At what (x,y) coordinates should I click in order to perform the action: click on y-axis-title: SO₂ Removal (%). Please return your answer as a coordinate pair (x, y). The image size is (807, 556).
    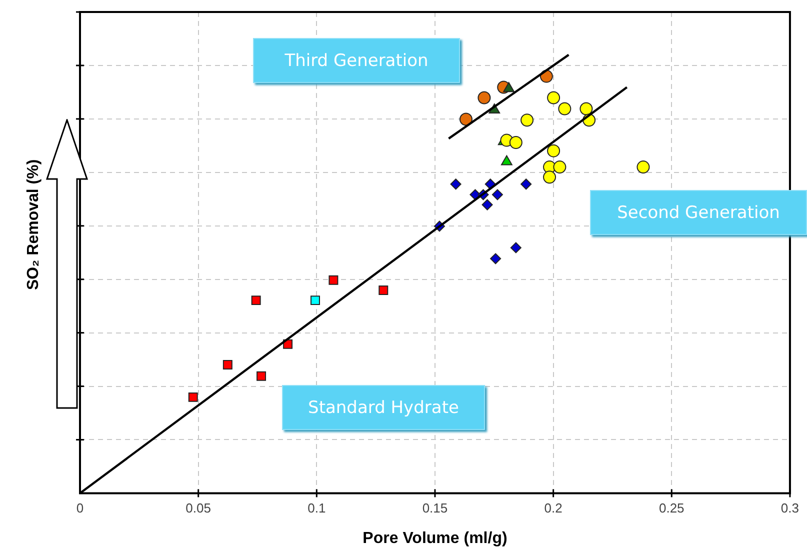
    Looking at the image, I should click on (33, 224).